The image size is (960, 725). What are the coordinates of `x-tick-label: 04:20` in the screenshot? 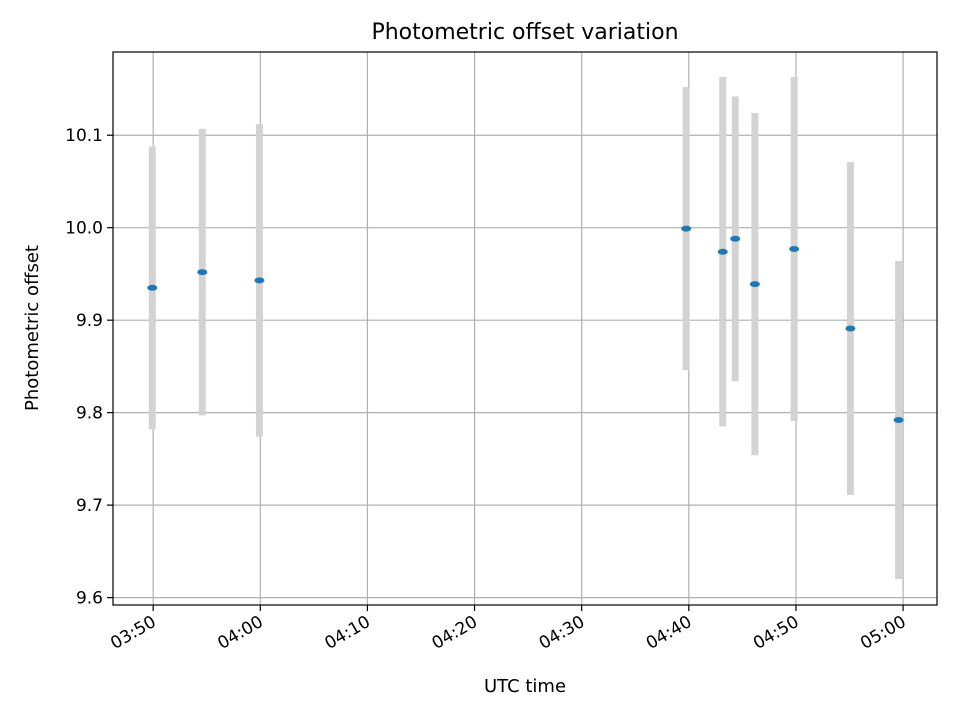 It's located at (455, 633).